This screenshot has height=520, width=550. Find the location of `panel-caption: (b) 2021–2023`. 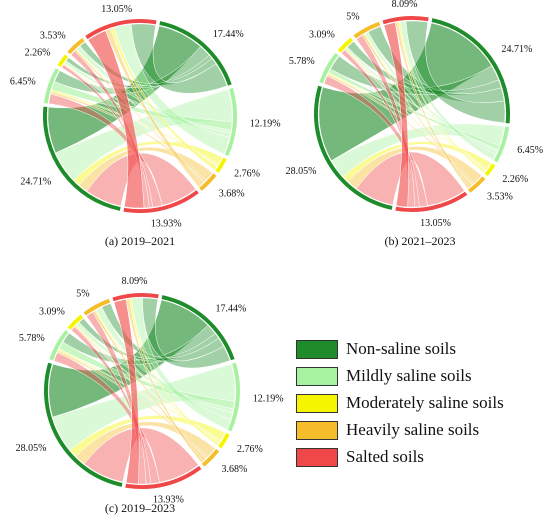

panel-caption: (b) 2021–2023 is located at coordinates (420, 241).